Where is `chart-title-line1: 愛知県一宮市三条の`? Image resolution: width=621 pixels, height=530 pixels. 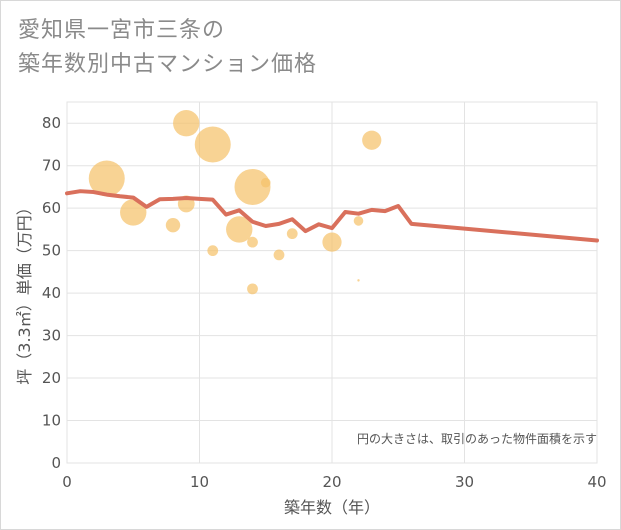
chart-title-line1: 愛知県一宮市三条の is located at coordinates (122, 30).